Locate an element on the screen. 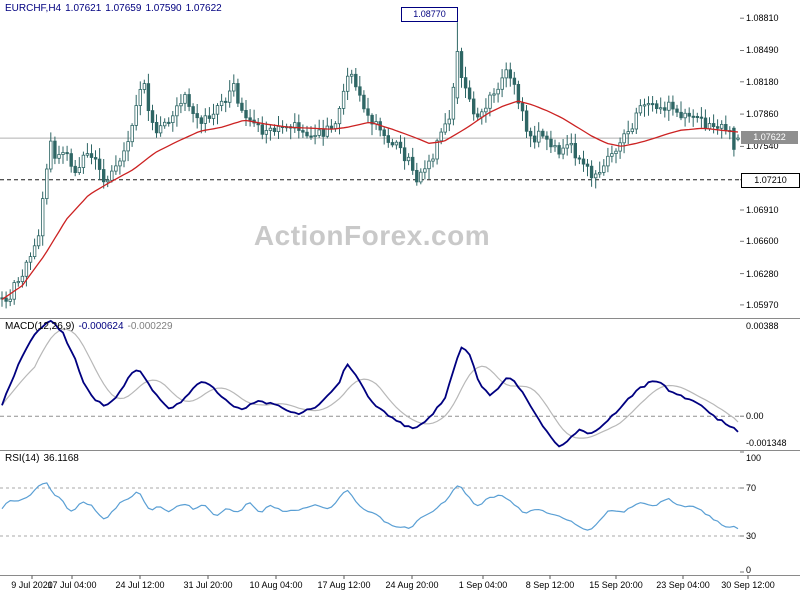  open-value: 1.07621 is located at coordinates (83, 8).